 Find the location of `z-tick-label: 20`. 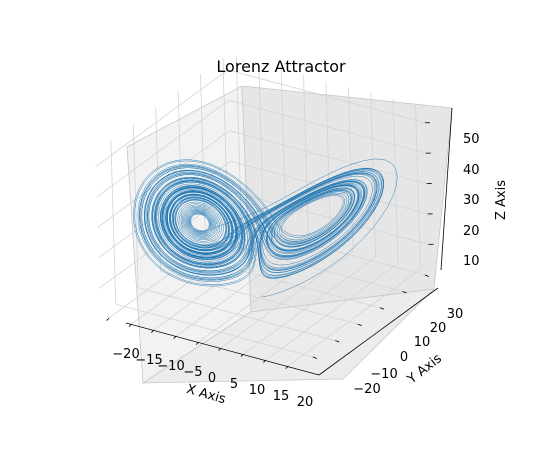

z-tick-label: 20 is located at coordinates (471, 231).